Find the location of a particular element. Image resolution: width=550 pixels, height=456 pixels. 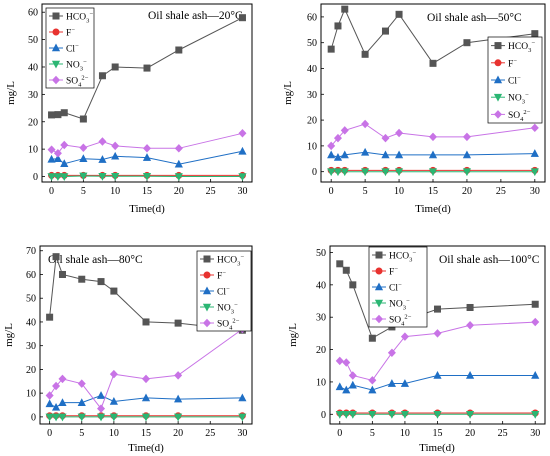

chart-legend: HCO3− F− Cl− NO3− SO42− is located at coordinates (398, 287).